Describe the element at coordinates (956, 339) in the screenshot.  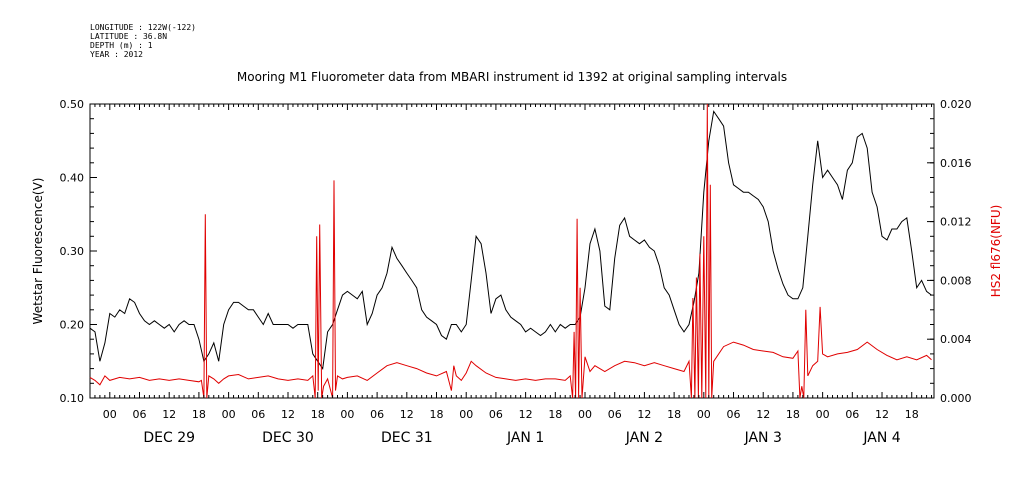
I see `y-right-tick-label: 0.004` at that location.